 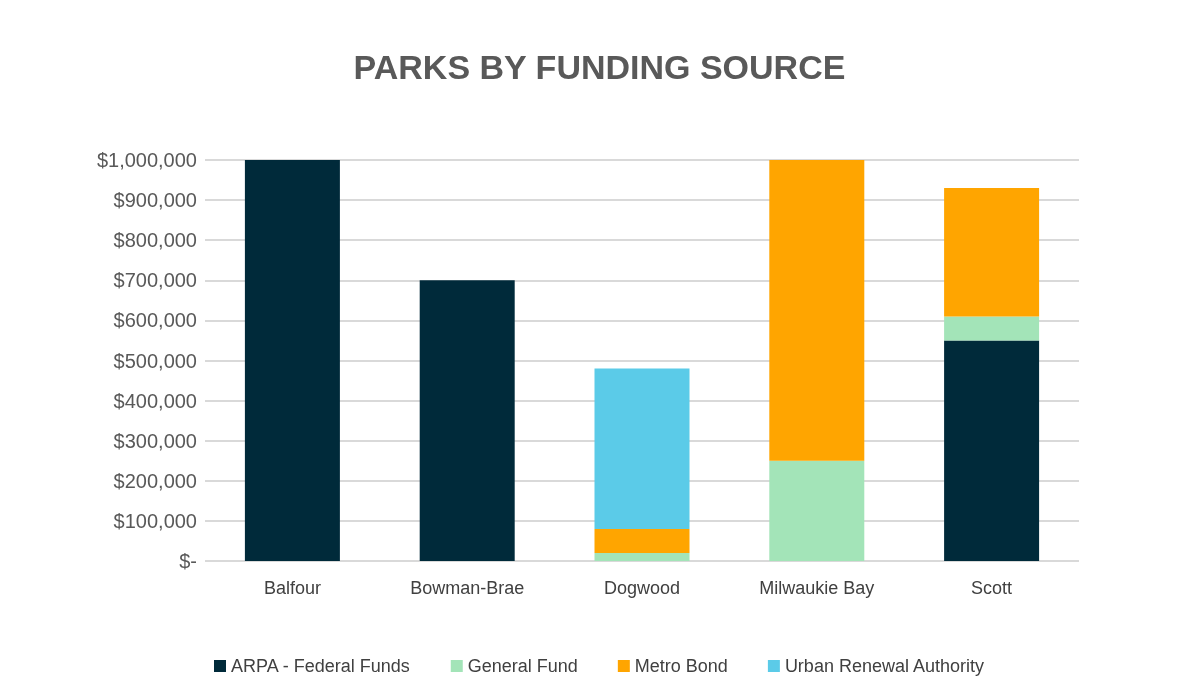 What do you see at coordinates (155, 320) in the screenshot?
I see `y-tick-label: $600,000` at bounding box center [155, 320].